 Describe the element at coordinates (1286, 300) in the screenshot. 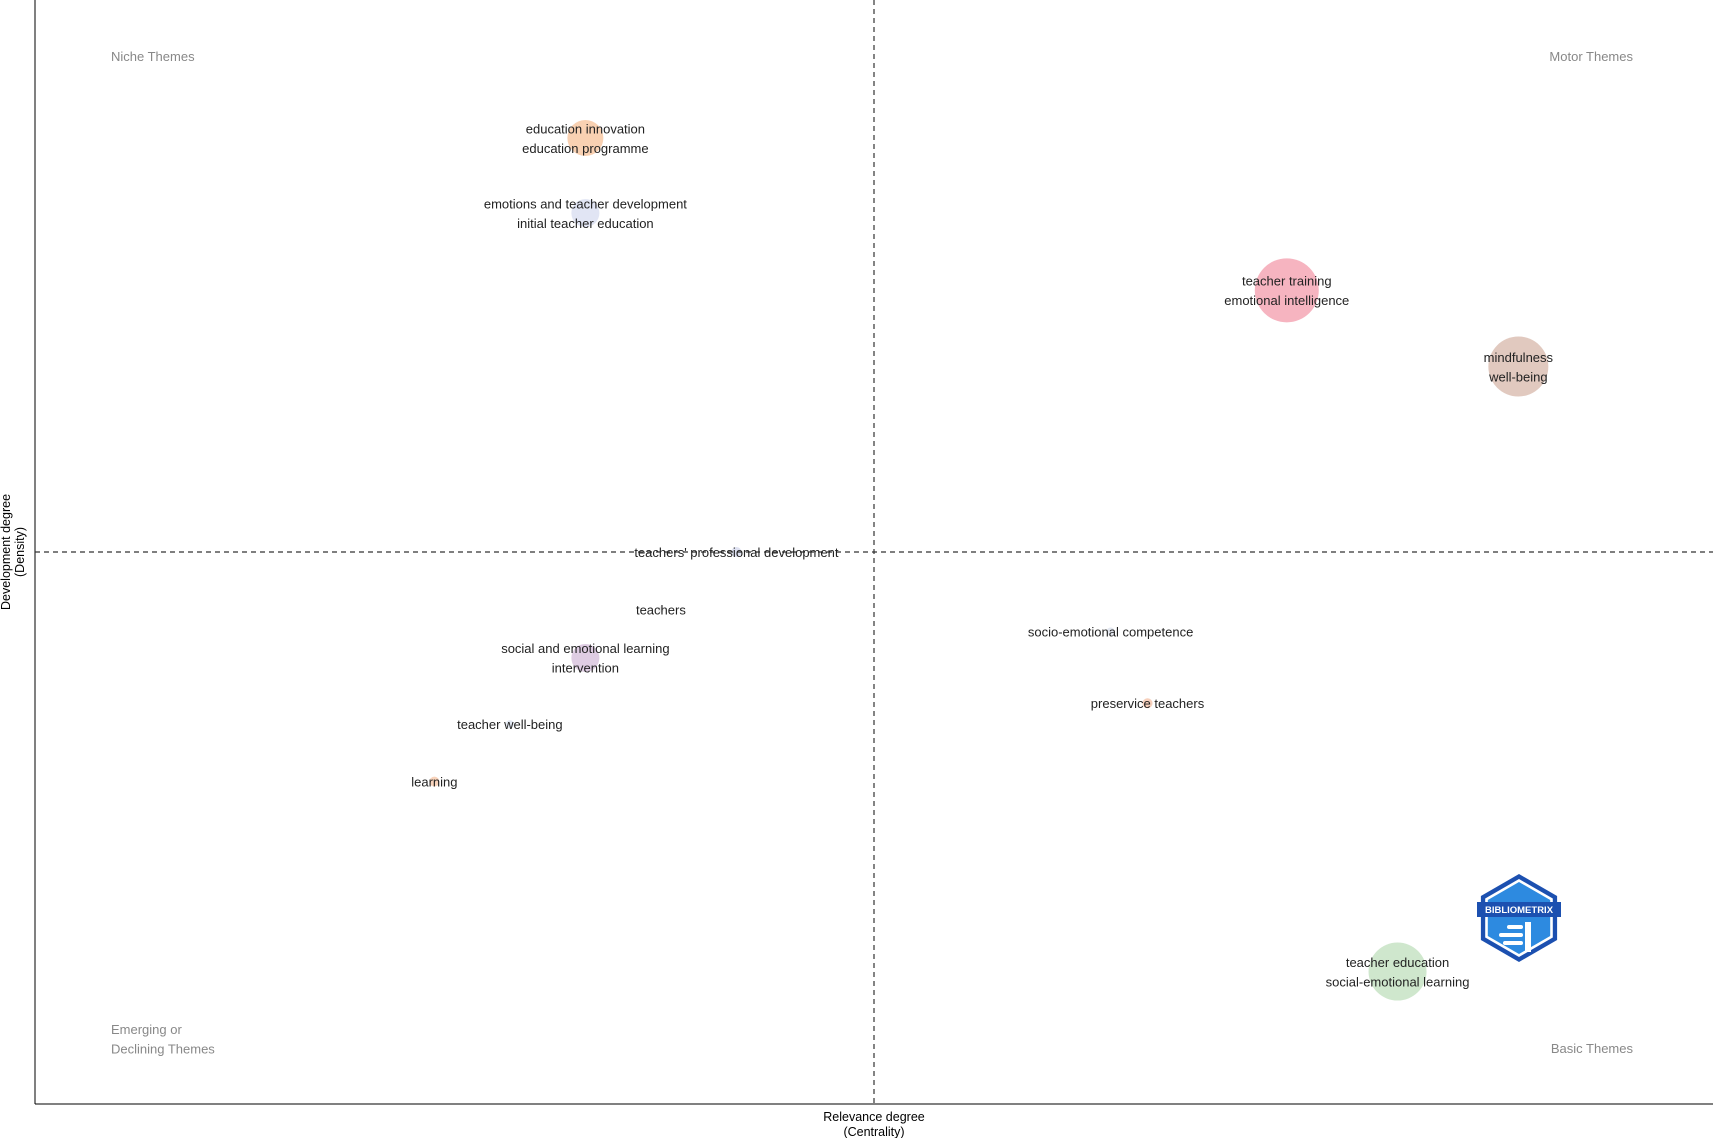

I see `bubble-label: emotional intelligence` at that location.